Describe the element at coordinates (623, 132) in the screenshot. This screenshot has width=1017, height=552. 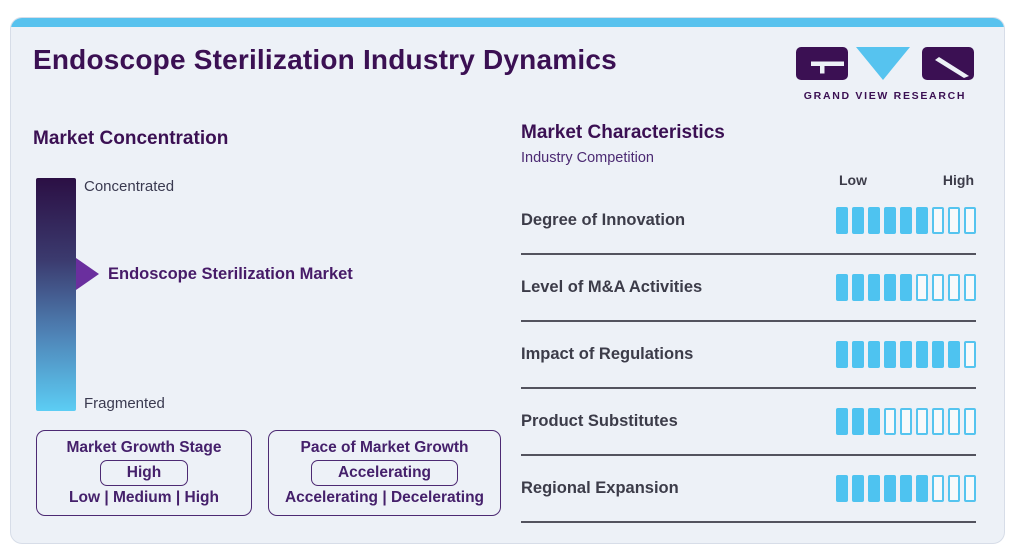
I see `market-characteristics-heading: Market Characteristics` at that location.